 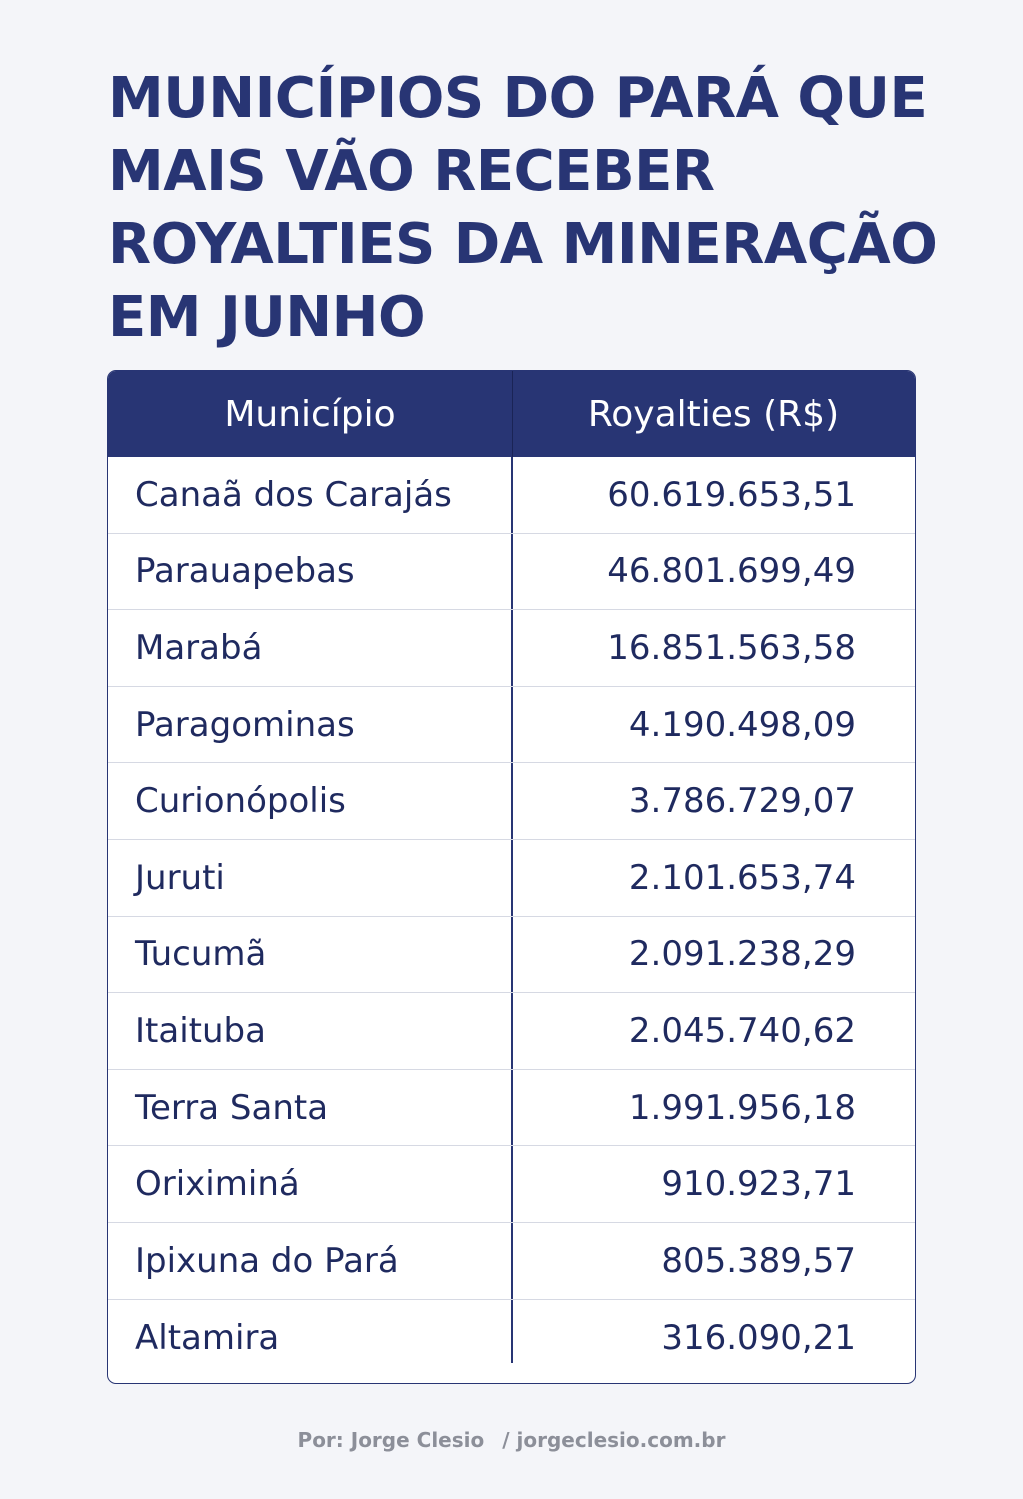 I want to click on cell-municipio: Altamira, so click(x=207, y=1337).